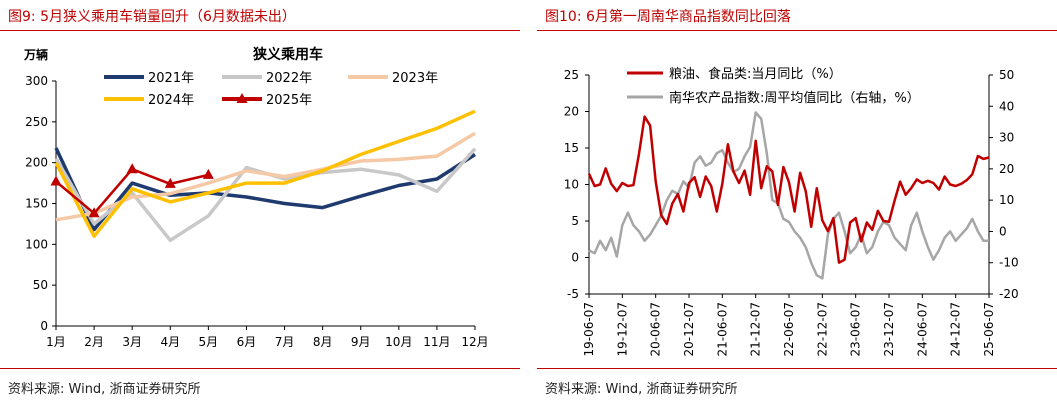 The width and height of the screenshot is (1057, 403). I want to click on right-y-tick-label: 10, so click(1006, 200).